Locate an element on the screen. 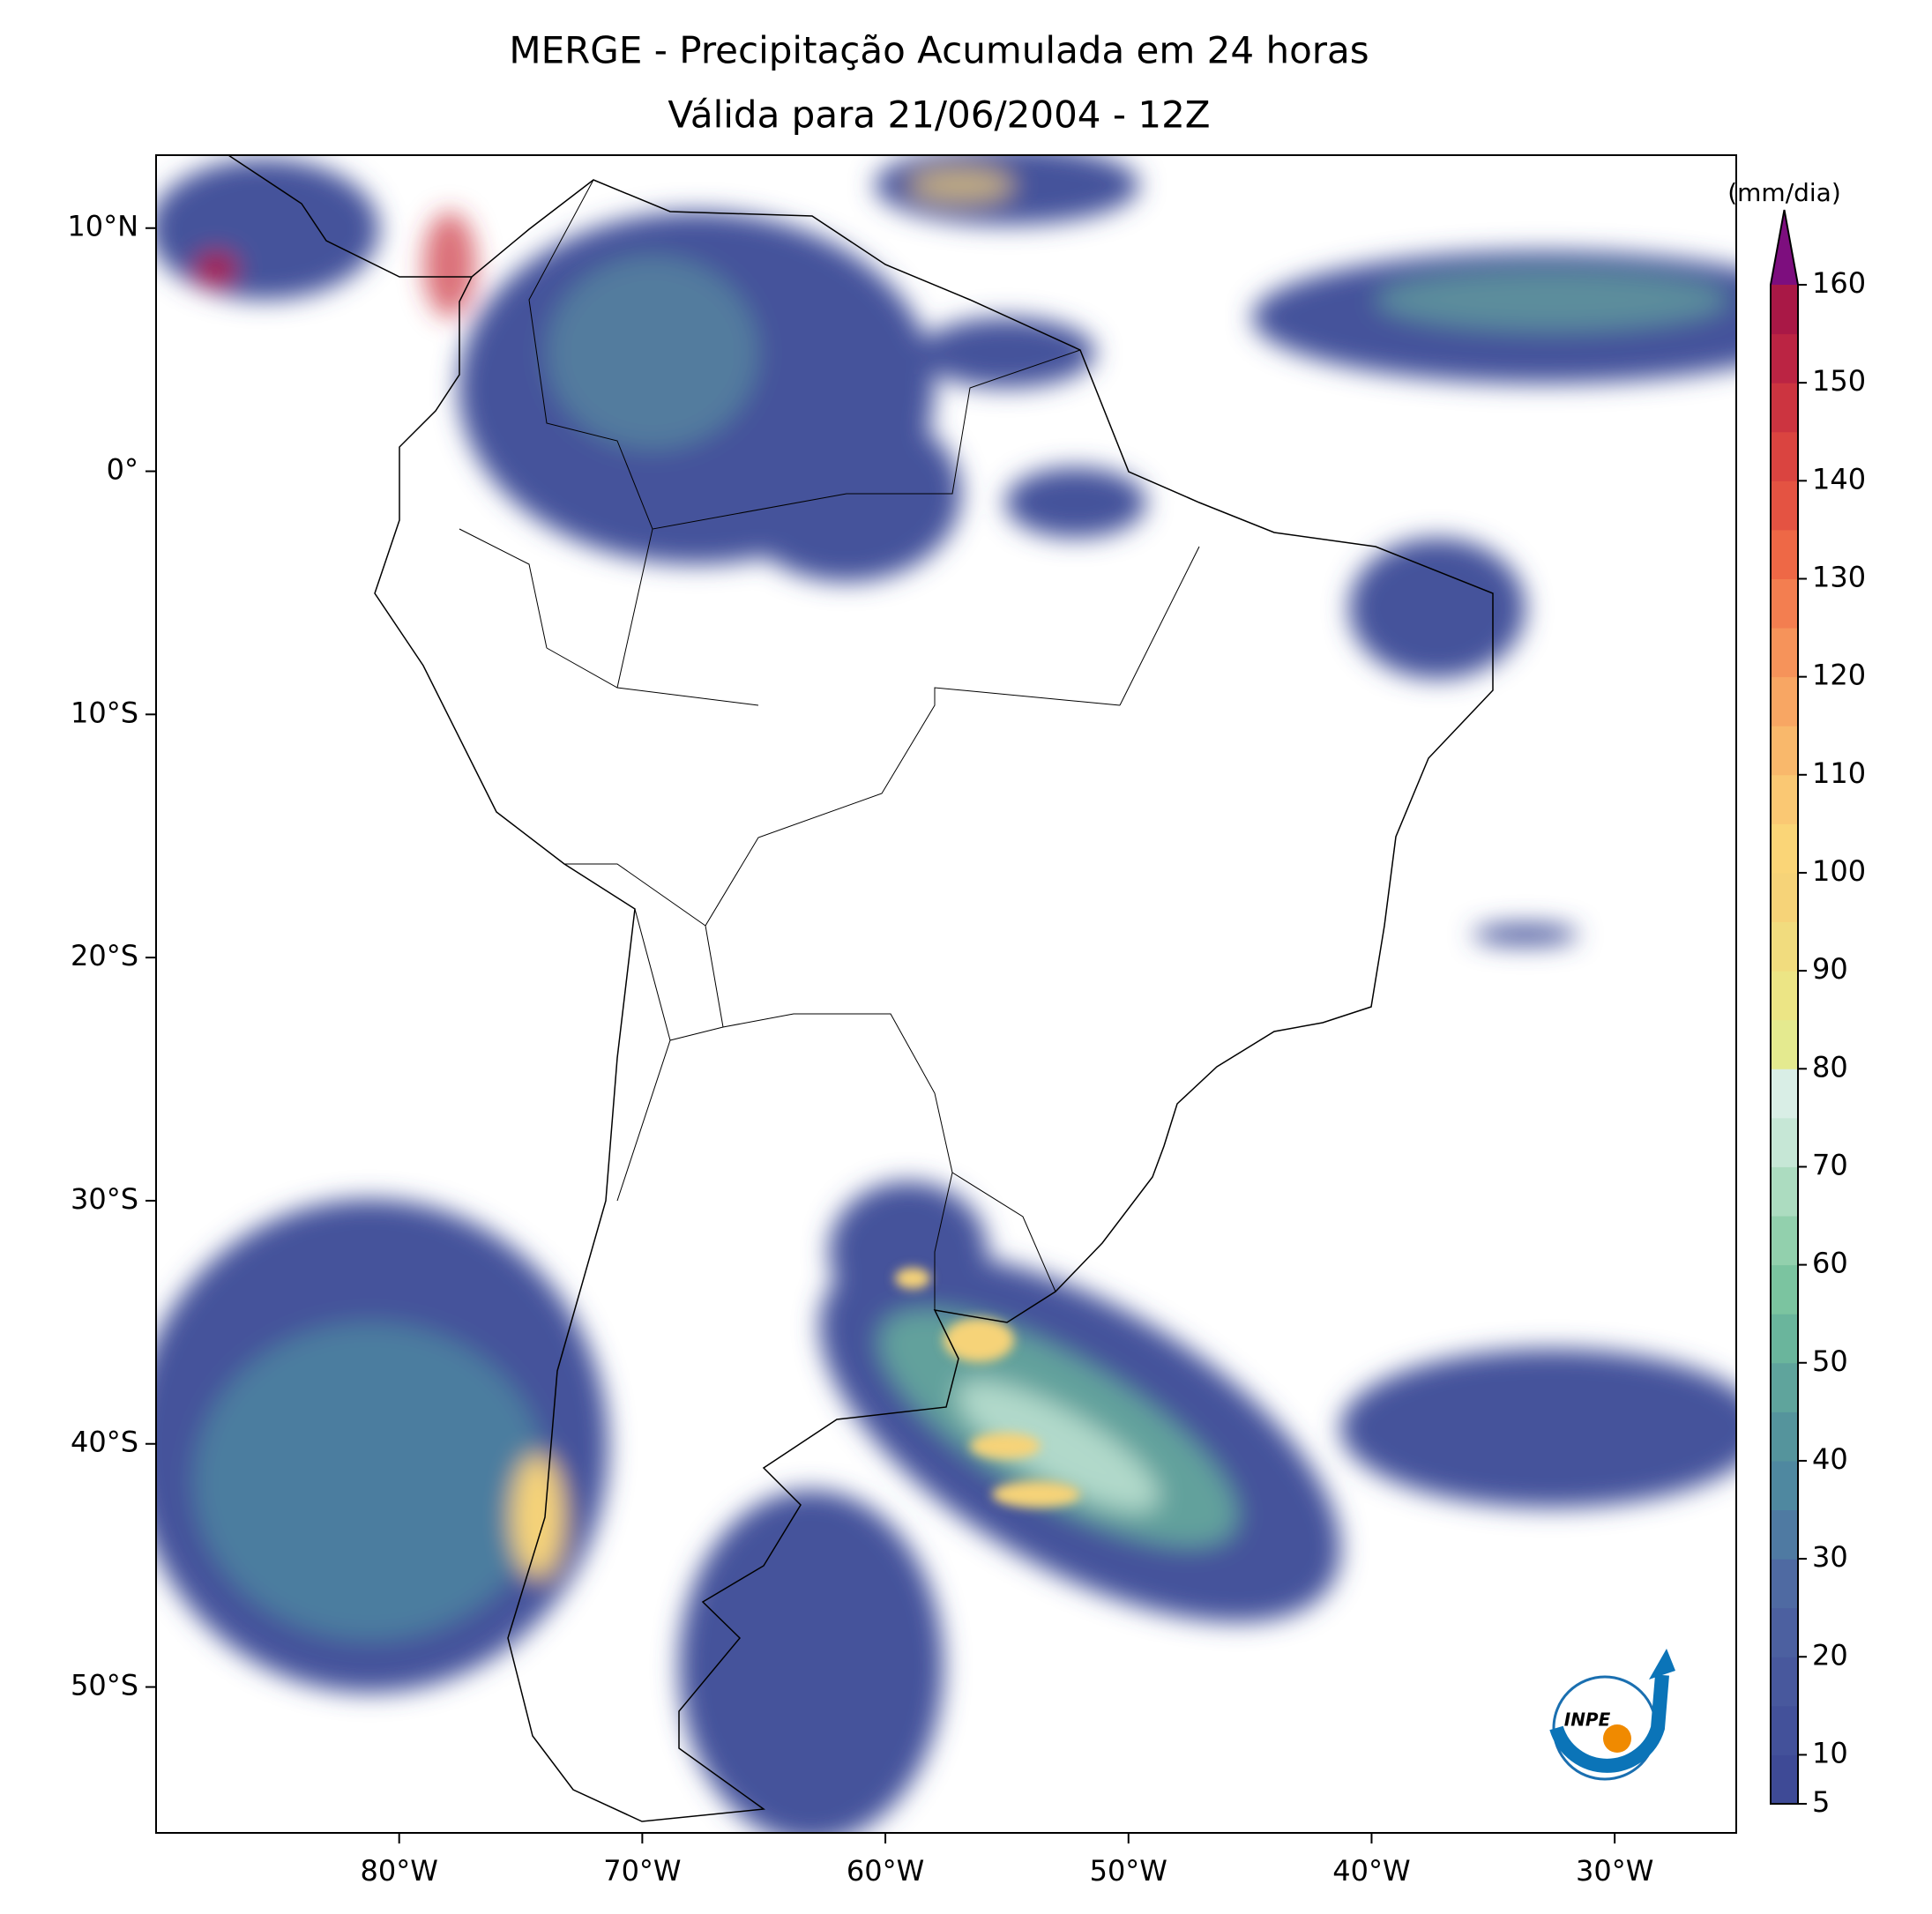 The height and width of the screenshot is (1914, 1932). x-tick-label: 30°W is located at coordinates (1614, 1871).